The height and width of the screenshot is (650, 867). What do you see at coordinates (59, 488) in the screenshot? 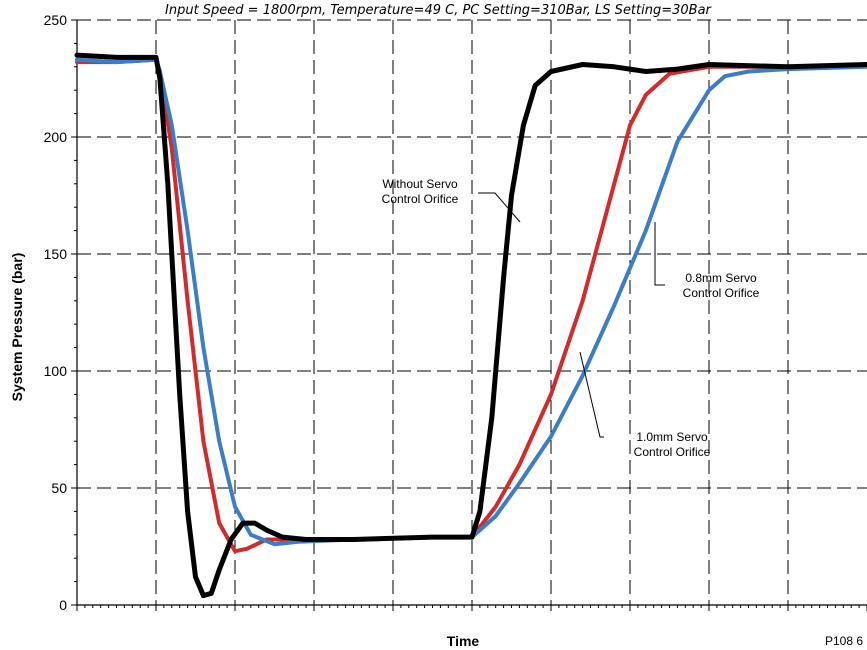
I see `y-tick-label: 50` at bounding box center [59, 488].